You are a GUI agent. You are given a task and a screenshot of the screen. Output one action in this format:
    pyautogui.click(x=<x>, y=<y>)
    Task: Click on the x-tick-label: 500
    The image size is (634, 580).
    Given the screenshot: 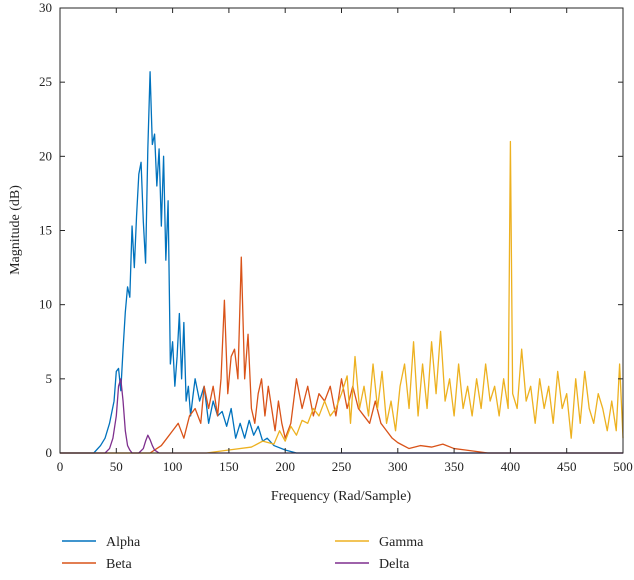 What is the action you would take?
    pyautogui.click(x=623, y=466)
    